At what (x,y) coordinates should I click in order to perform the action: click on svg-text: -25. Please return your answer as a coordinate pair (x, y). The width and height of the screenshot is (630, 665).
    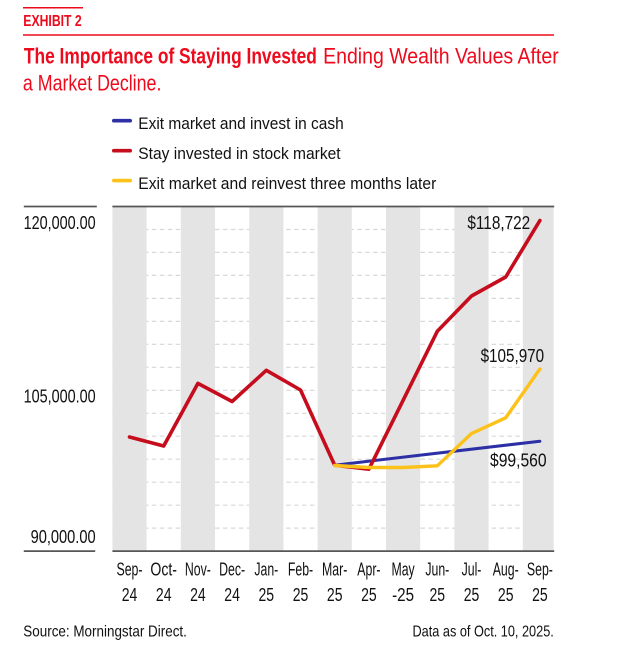
    Looking at the image, I should click on (403, 595).